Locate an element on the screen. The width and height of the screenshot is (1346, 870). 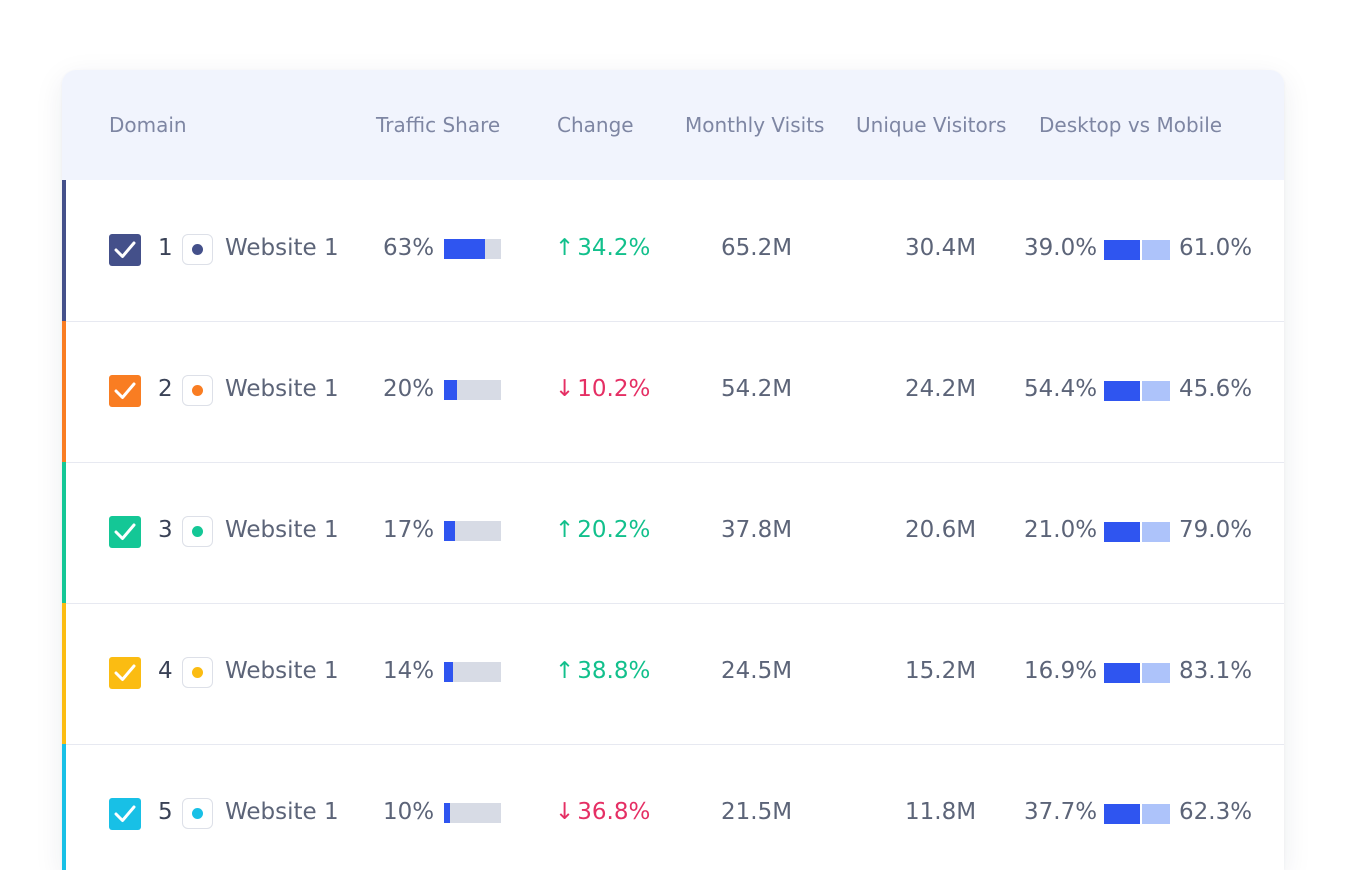
change-value: ↓ 10.2% is located at coordinates (602, 389).